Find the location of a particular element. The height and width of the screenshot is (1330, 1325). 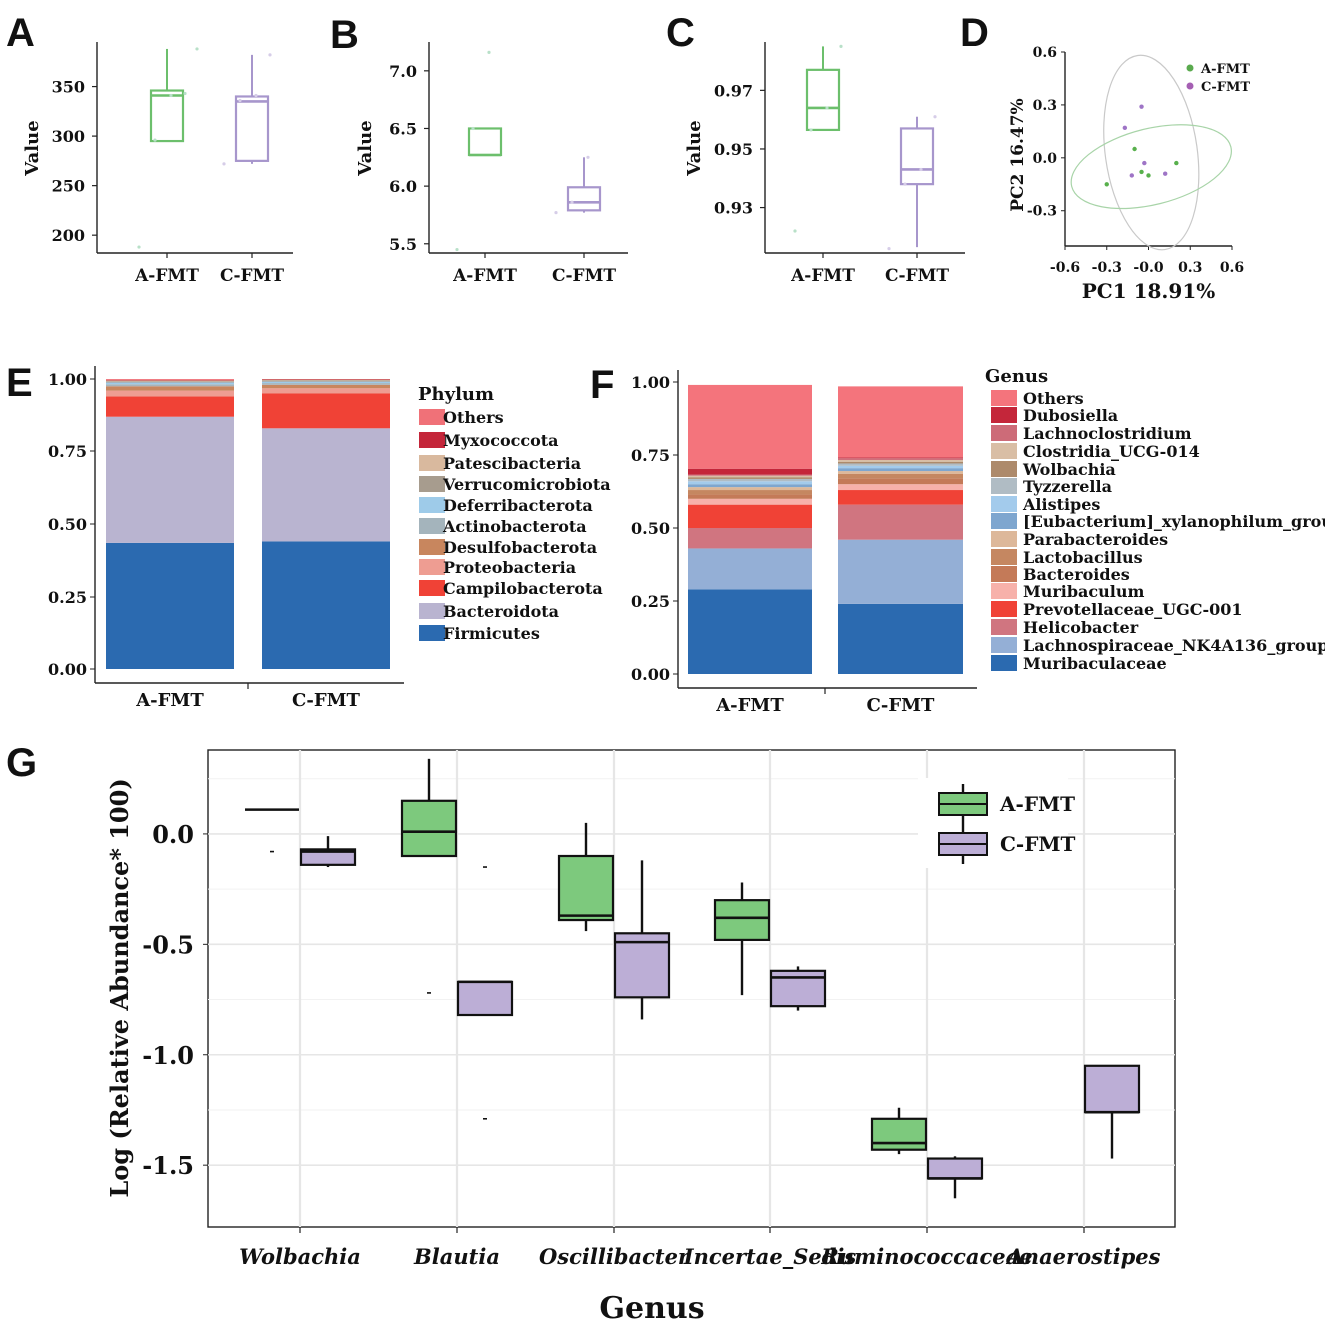

y-tick-label-d: 0.0 is located at coordinates (1045, 159).